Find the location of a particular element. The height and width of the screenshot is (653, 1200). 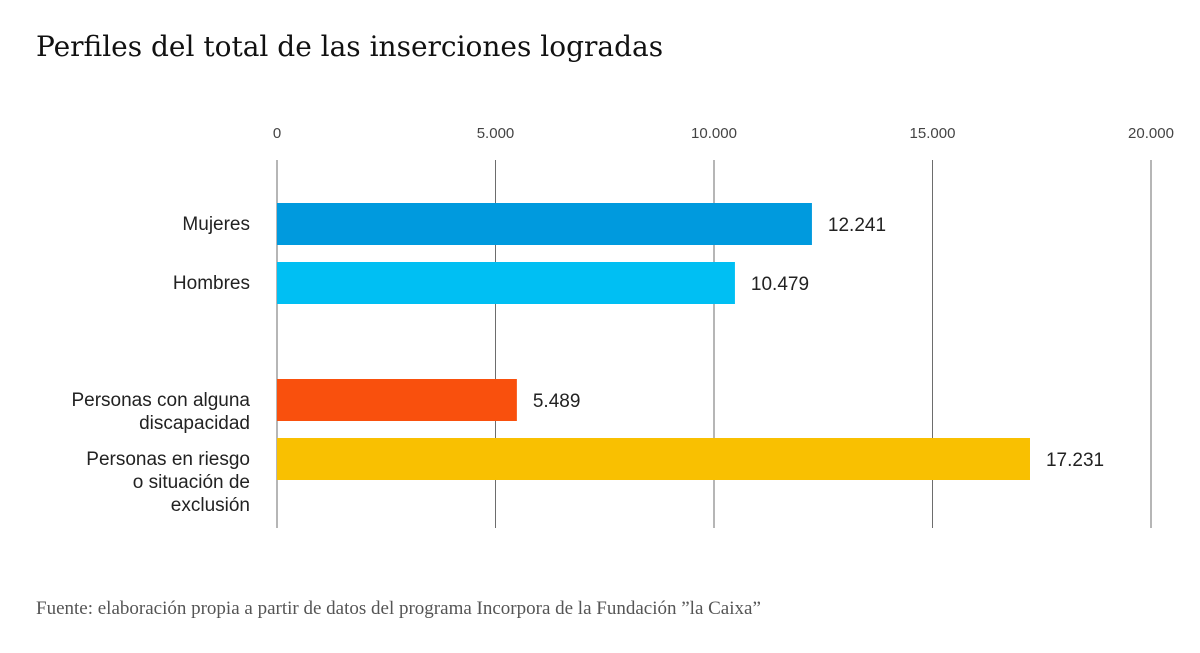

category-label: Mujeres is located at coordinates (216, 224).